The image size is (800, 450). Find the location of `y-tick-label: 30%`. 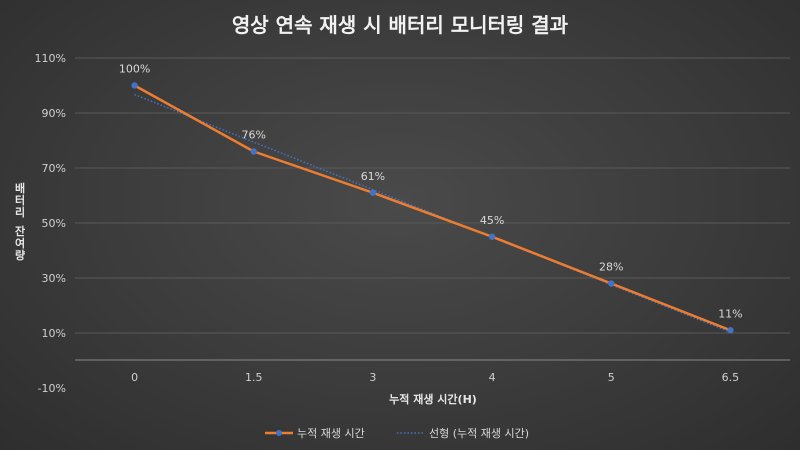

y-tick-label: 30% is located at coordinates (54, 278).